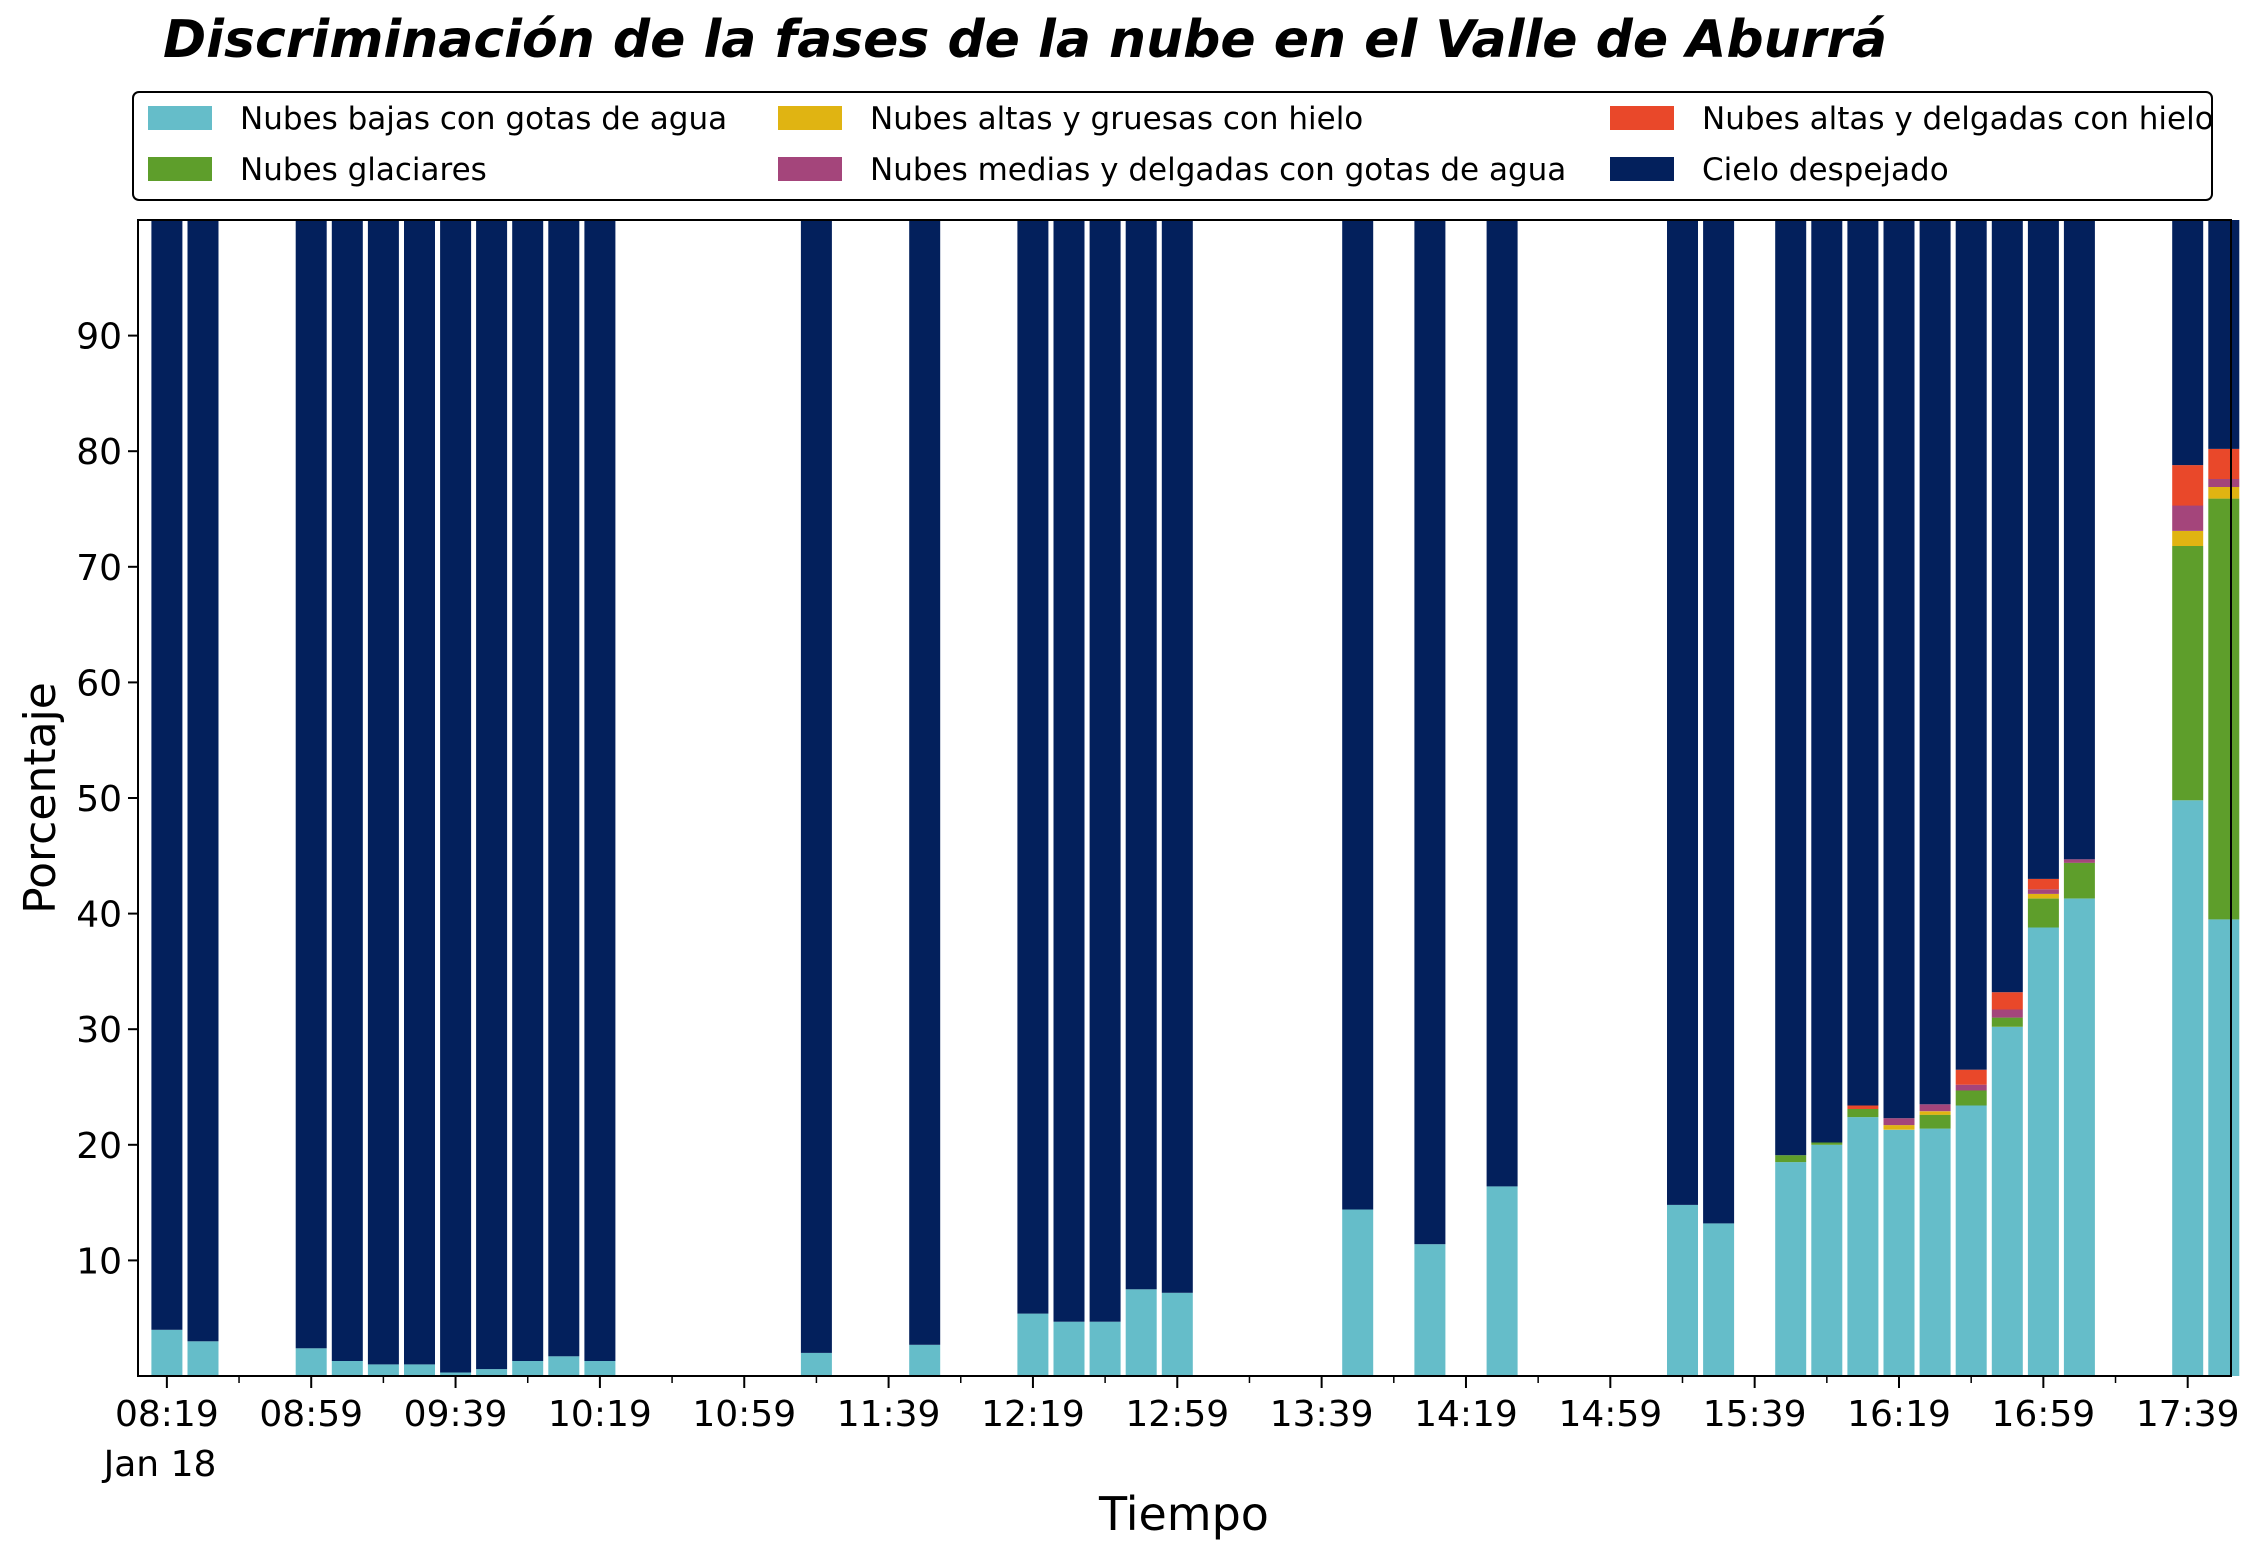 This screenshot has width=2244, height=1559. Describe the element at coordinates (99, 337) in the screenshot. I see `y-tick-label-90: 90` at that location.